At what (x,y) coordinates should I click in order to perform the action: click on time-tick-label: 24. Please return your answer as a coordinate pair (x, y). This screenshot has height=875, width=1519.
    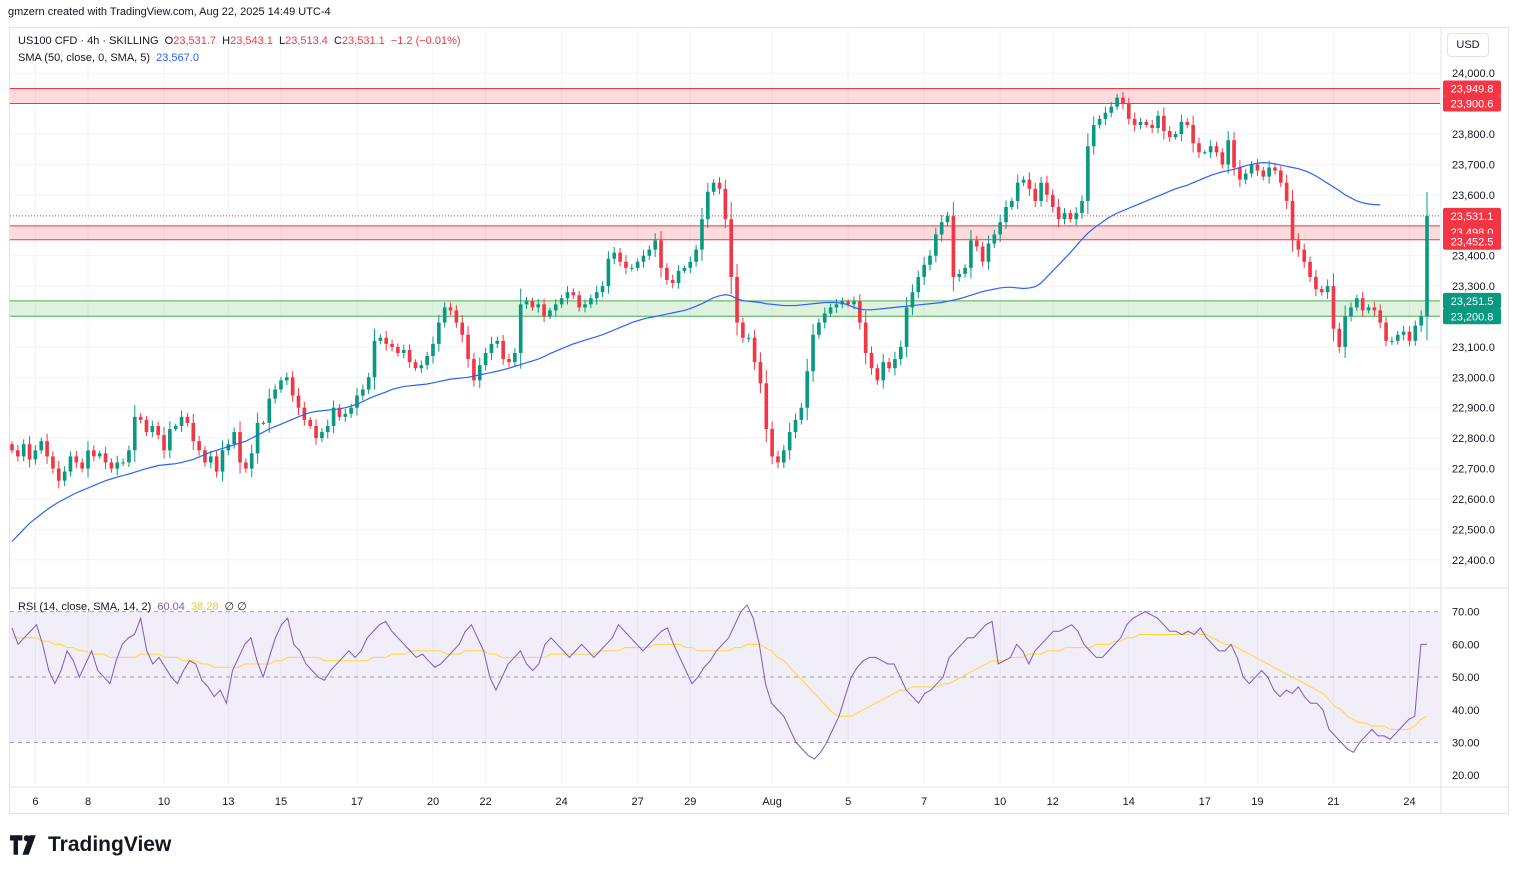
    Looking at the image, I should click on (1409, 802).